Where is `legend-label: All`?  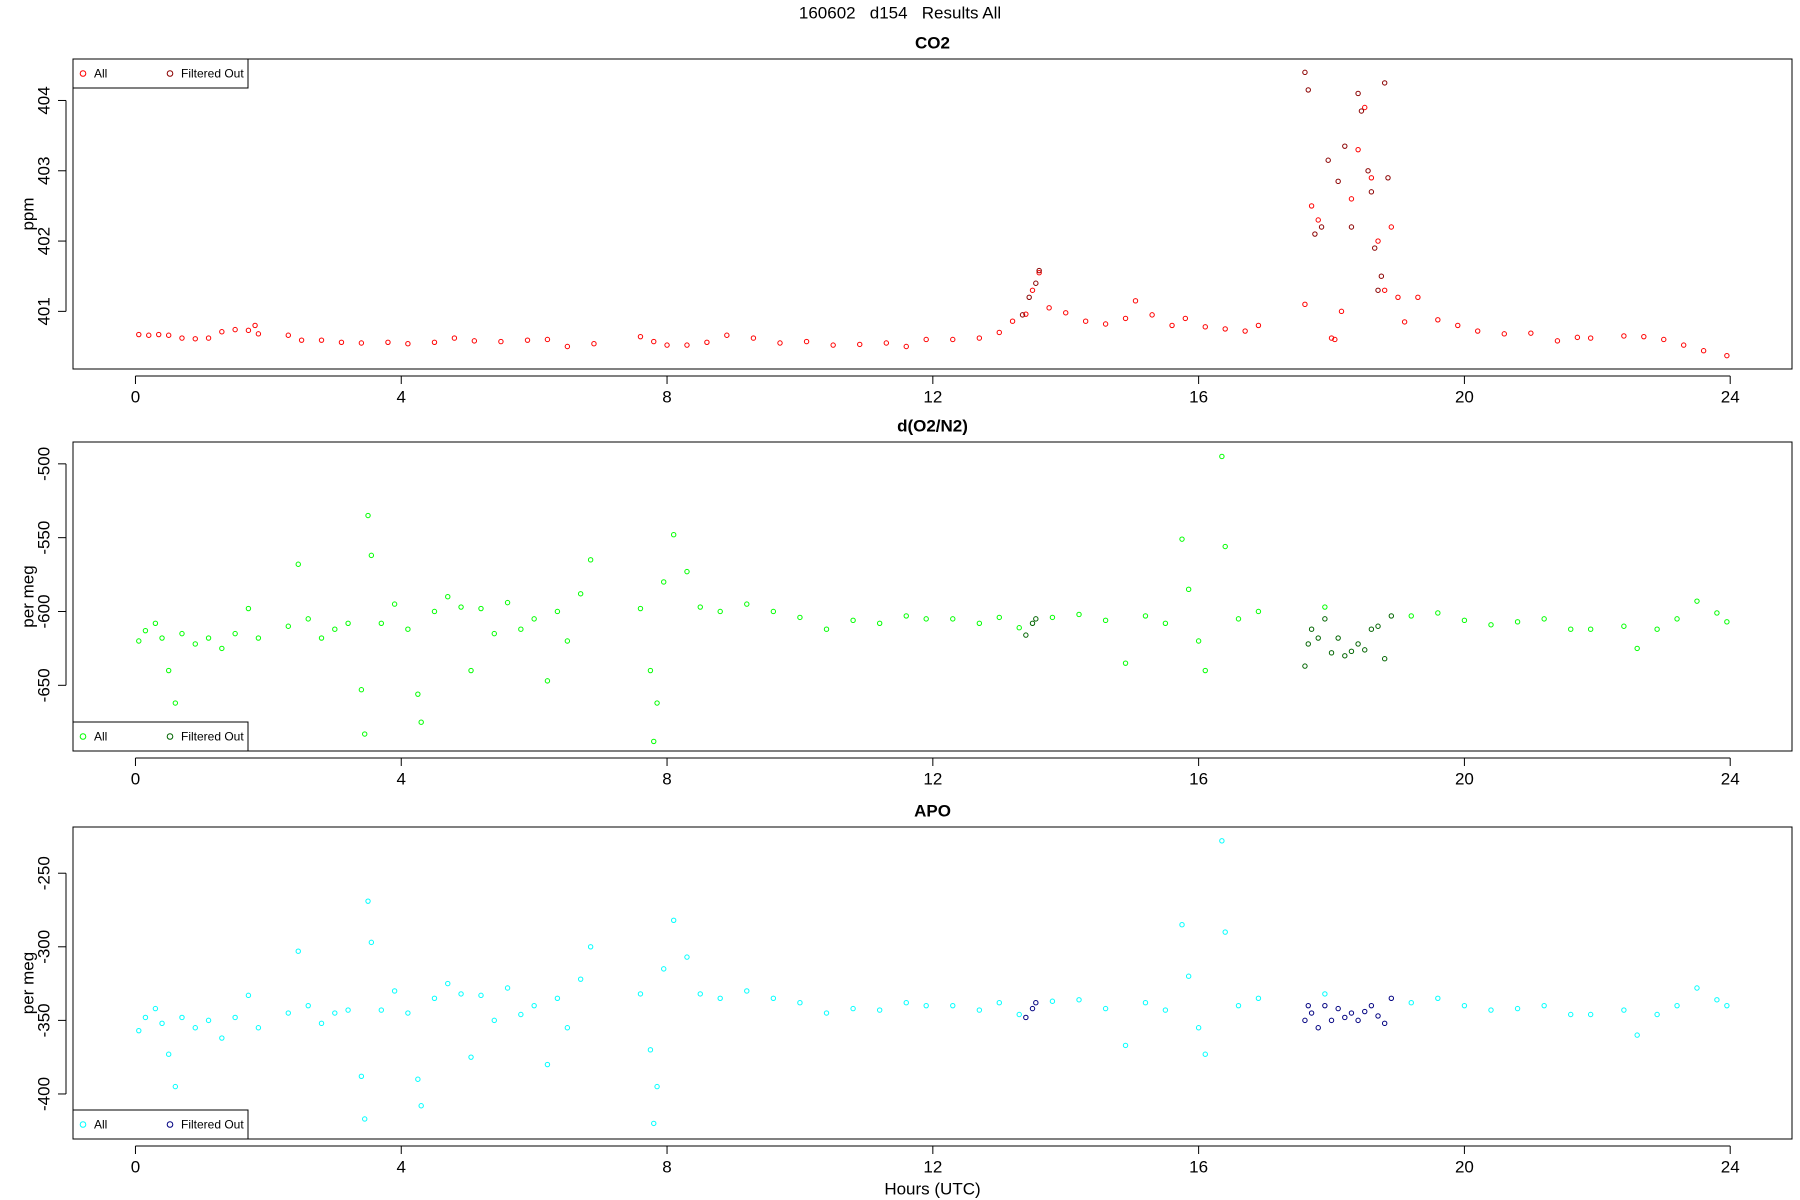 legend-label: All is located at coordinates (100, 1125).